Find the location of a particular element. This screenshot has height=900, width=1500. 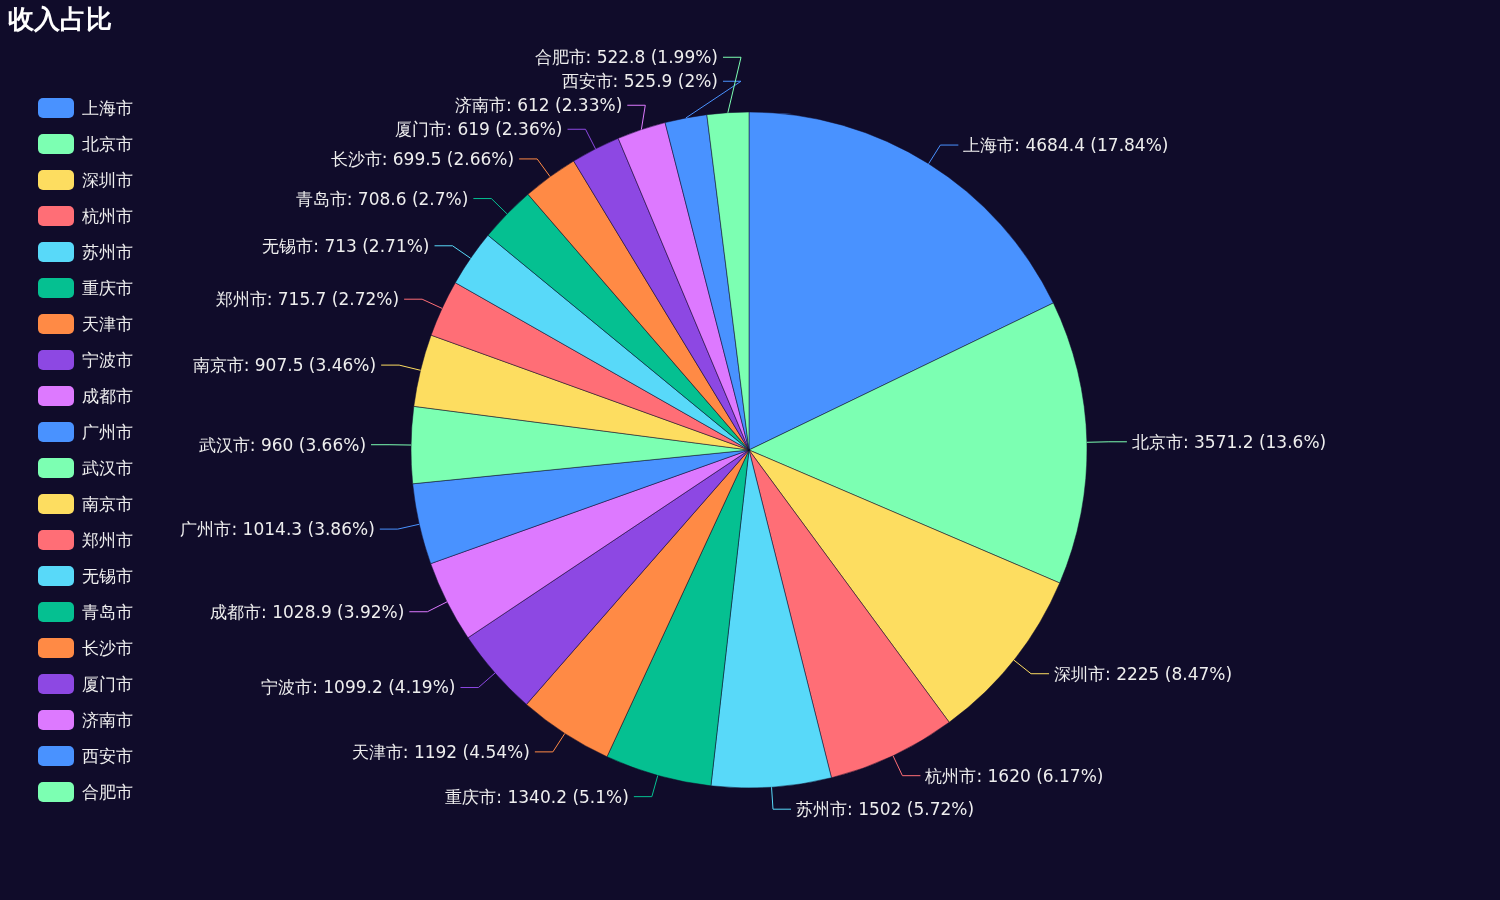

data-label: 青岛市: 708.6 (2.7%) is located at coordinates (382, 198).